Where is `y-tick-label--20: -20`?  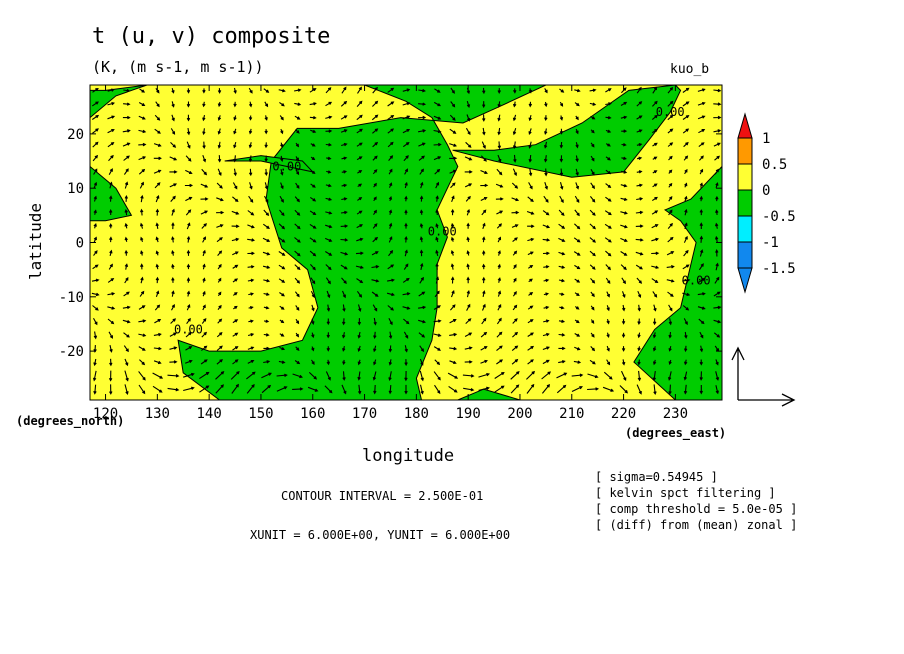
y-tick-label--20: -20 is located at coordinates (71, 352).